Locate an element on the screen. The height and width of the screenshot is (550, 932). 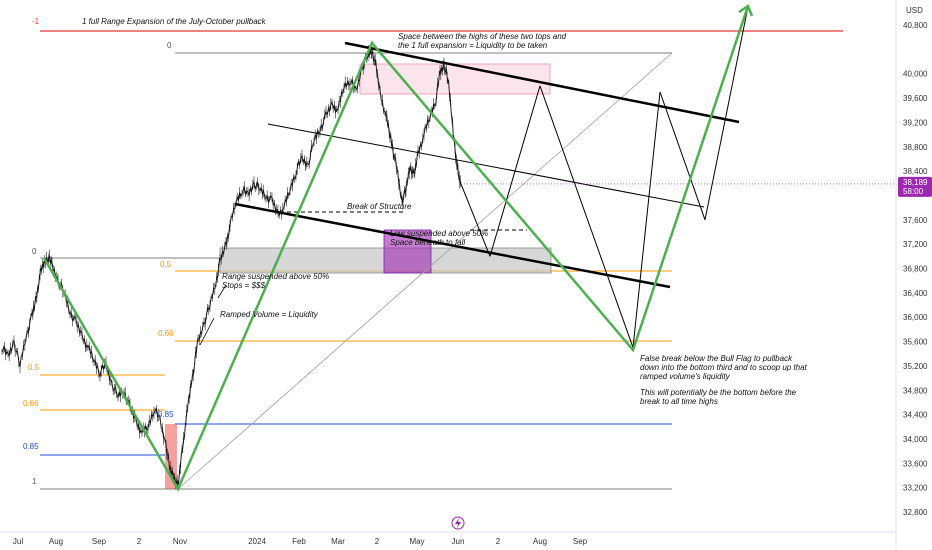
fib-label-one: 1 is located at coordinates (34, 481).